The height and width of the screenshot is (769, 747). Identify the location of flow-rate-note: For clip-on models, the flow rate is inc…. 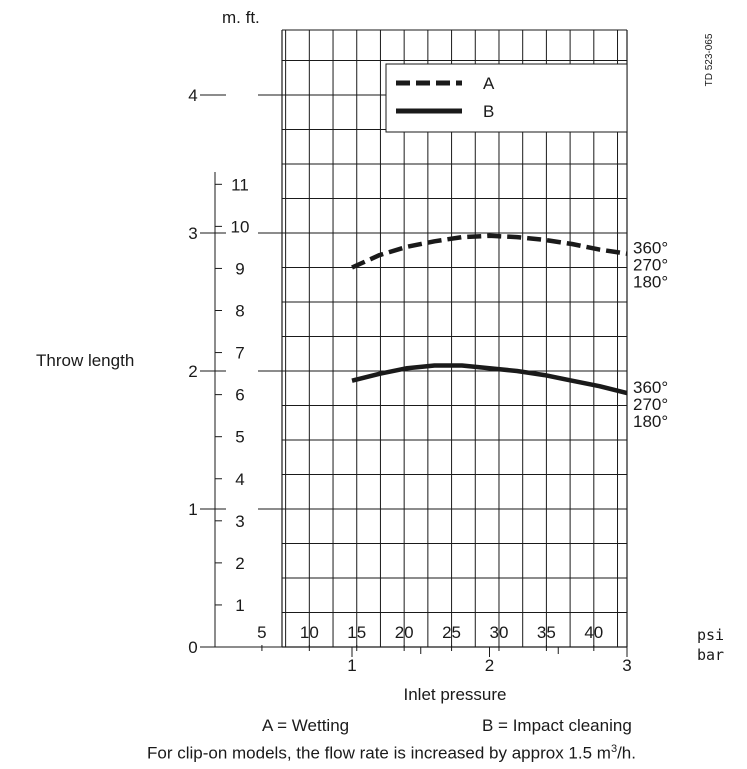
(391, 753).